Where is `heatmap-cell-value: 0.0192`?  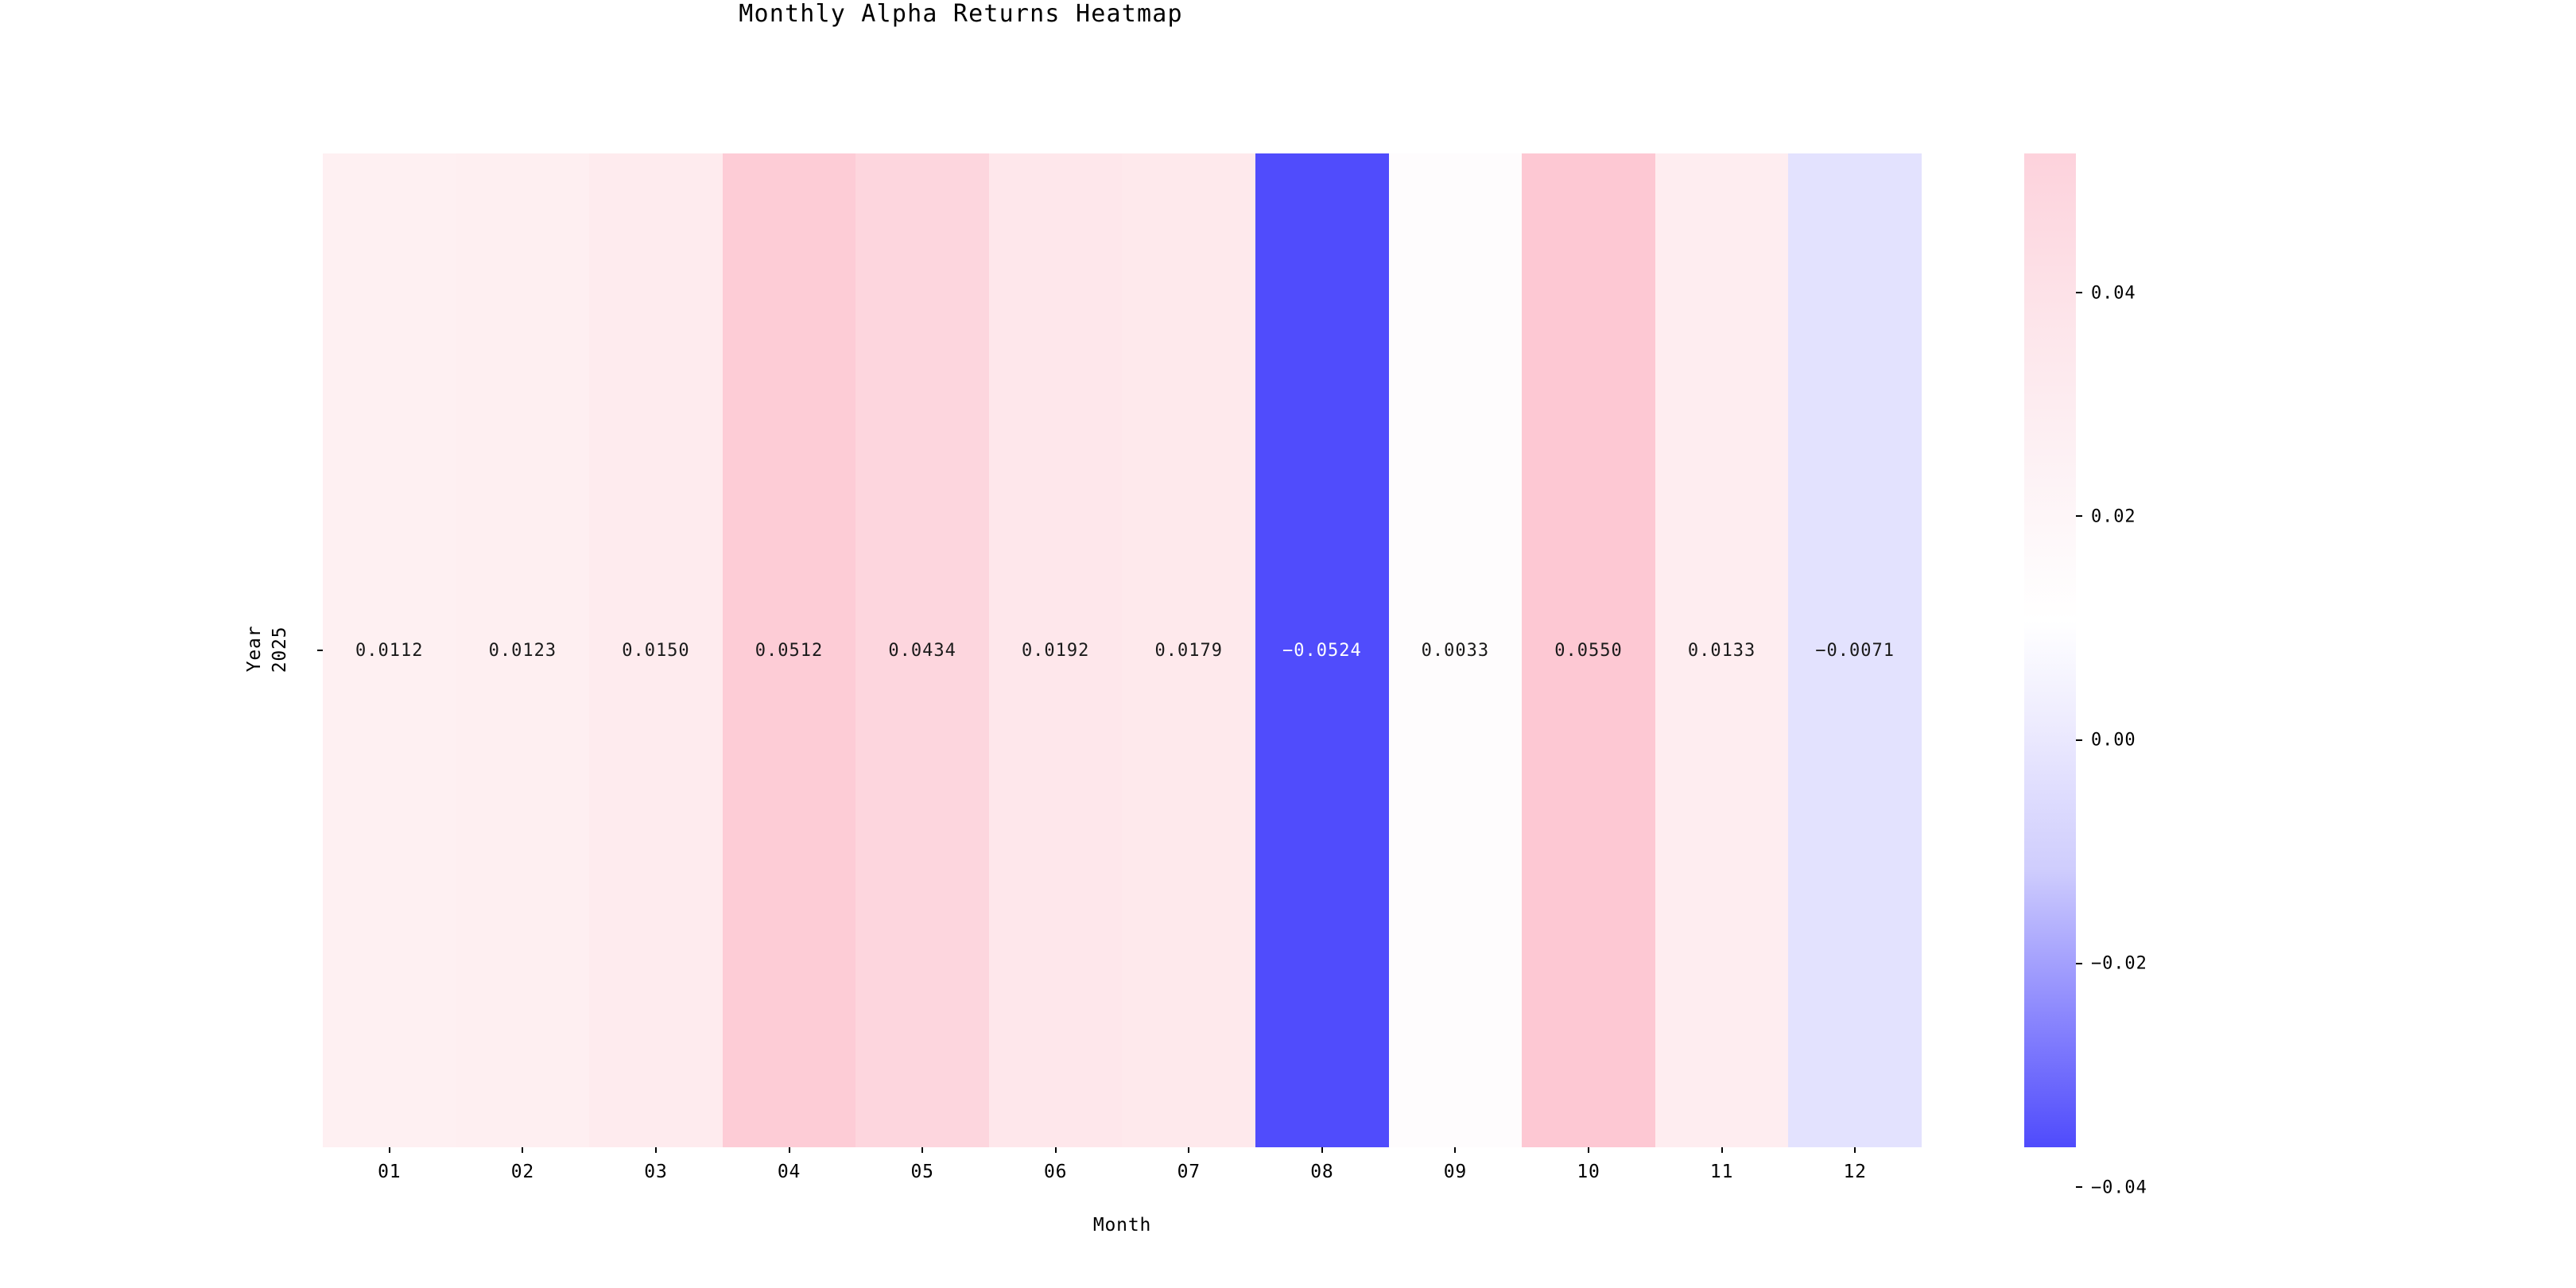 heatmap-cell-value: 0.0192 is located at coordinates (1055, 650).